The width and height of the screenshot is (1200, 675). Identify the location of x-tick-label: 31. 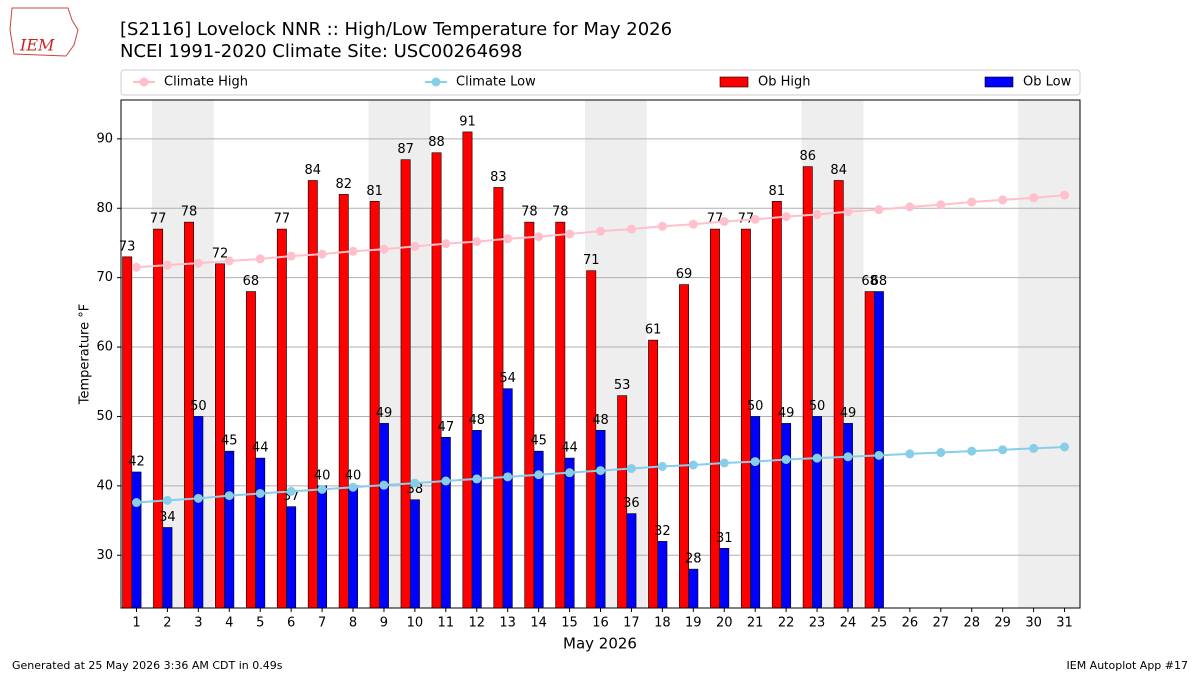
(1064, 623).